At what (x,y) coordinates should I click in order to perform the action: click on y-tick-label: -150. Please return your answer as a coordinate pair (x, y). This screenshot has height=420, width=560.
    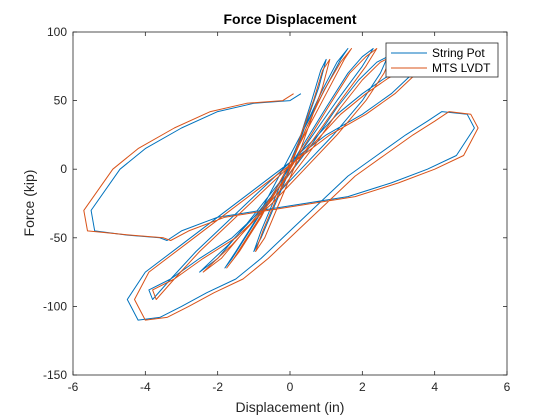
    Looking at the image, I should click on (55, 375).